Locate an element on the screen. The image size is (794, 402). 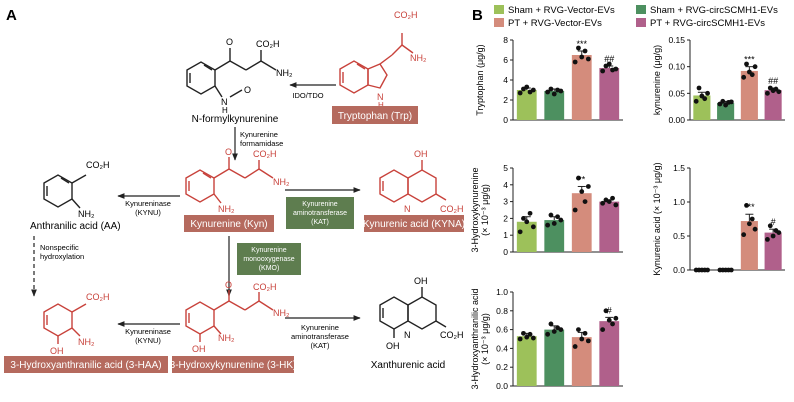
nfk-o2: O is located at coordinates (247, 90).